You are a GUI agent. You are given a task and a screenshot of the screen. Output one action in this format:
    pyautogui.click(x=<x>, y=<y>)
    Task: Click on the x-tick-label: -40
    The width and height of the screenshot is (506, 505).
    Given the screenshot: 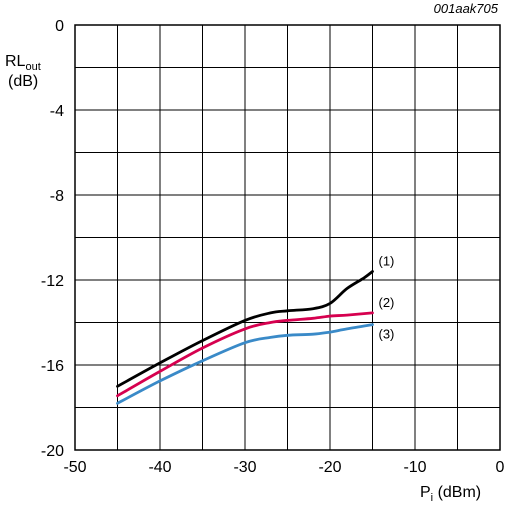 What is the action you would take?
    pyautogui.click(x=159, y=467)
    